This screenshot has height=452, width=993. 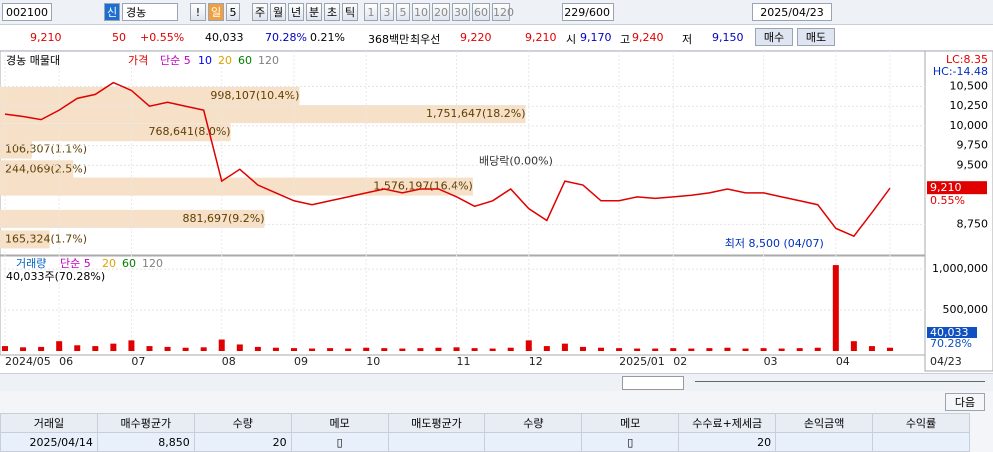 What do you see at coordinates (533, 442) in the screenshot?
I see `table-cell` at bounding box center [533, 442].